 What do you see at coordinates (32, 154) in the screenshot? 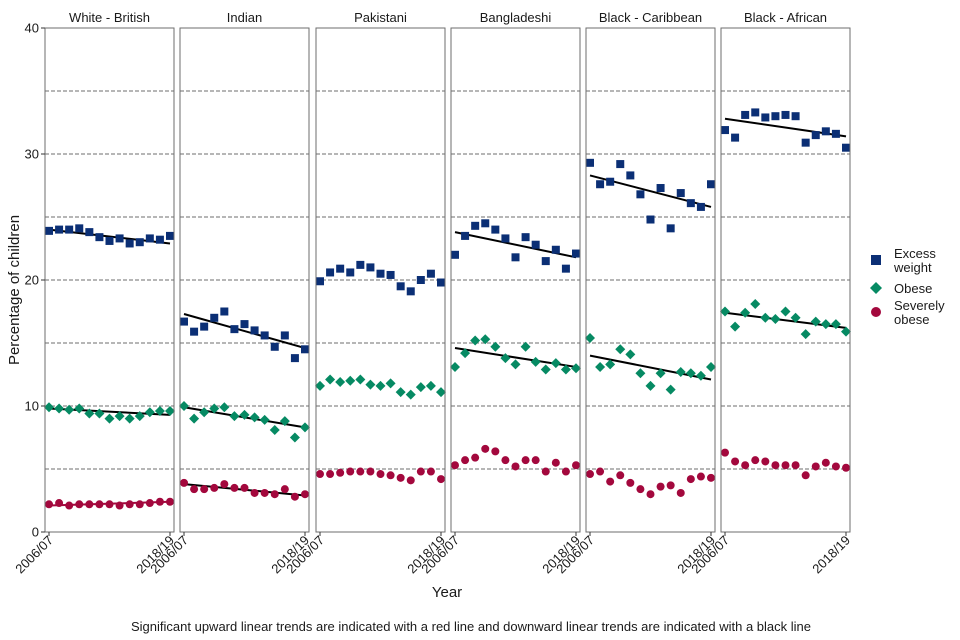
I see `y-tick-label: 30` at bounding box center [32, 154].